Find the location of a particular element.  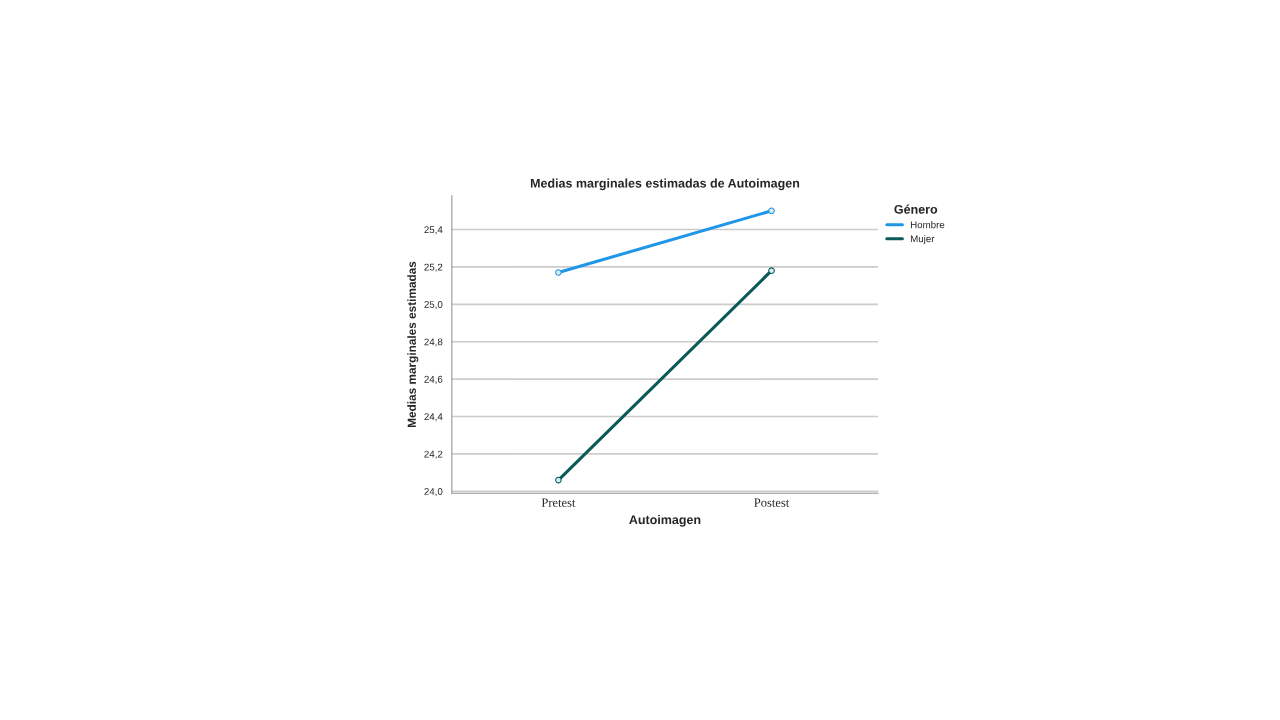

x-tick-label: Pretest is located at coordinates (558, 502).